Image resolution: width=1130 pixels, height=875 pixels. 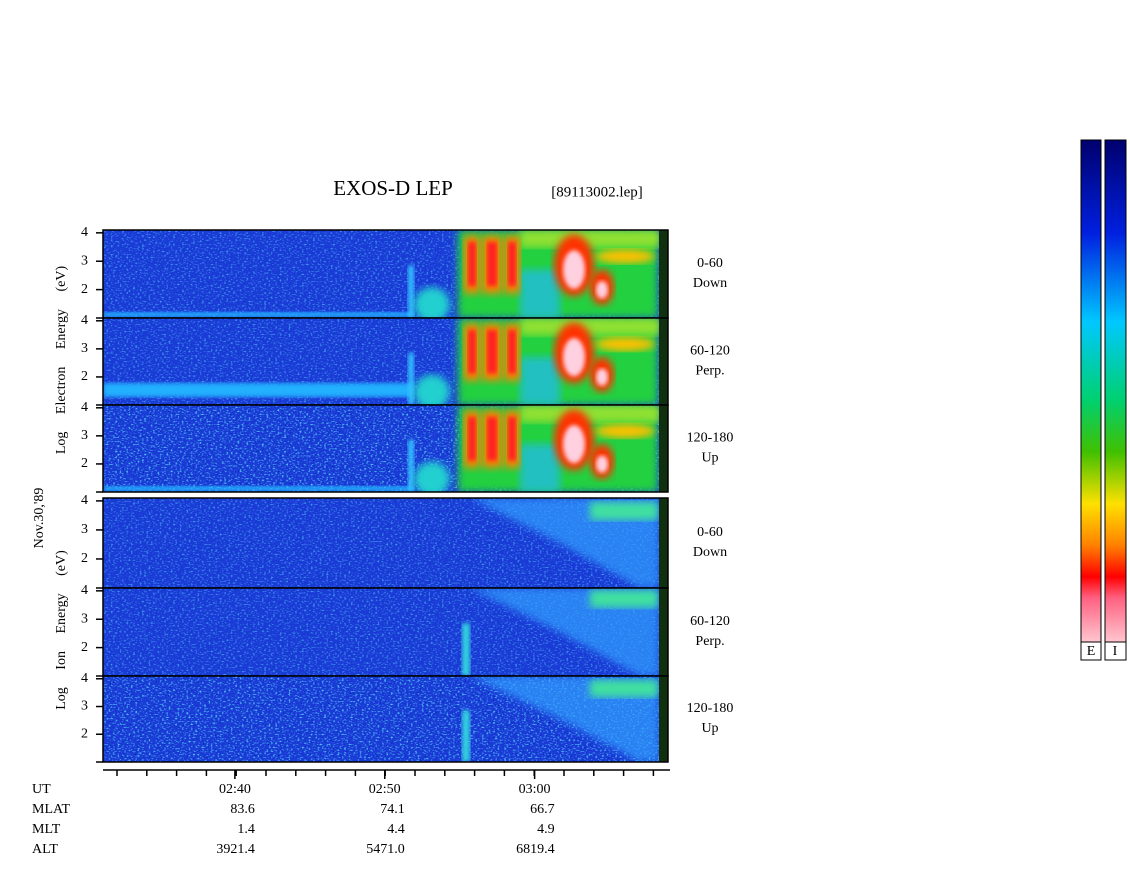 I want to click on orbit-value: 74.1, so click(x=392, y=809).